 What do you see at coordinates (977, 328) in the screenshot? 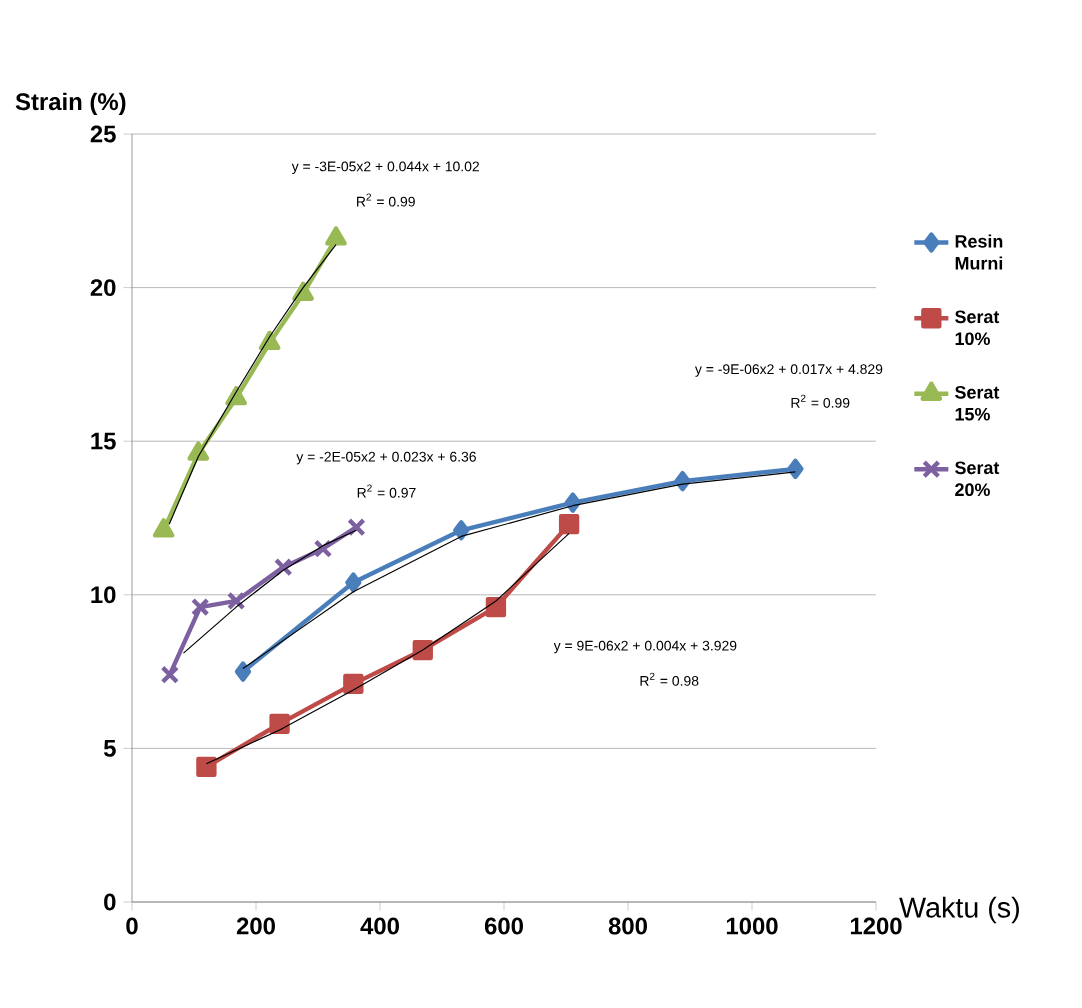
I see `legend-label: Serat 10%` at bounding box center [977, 328].